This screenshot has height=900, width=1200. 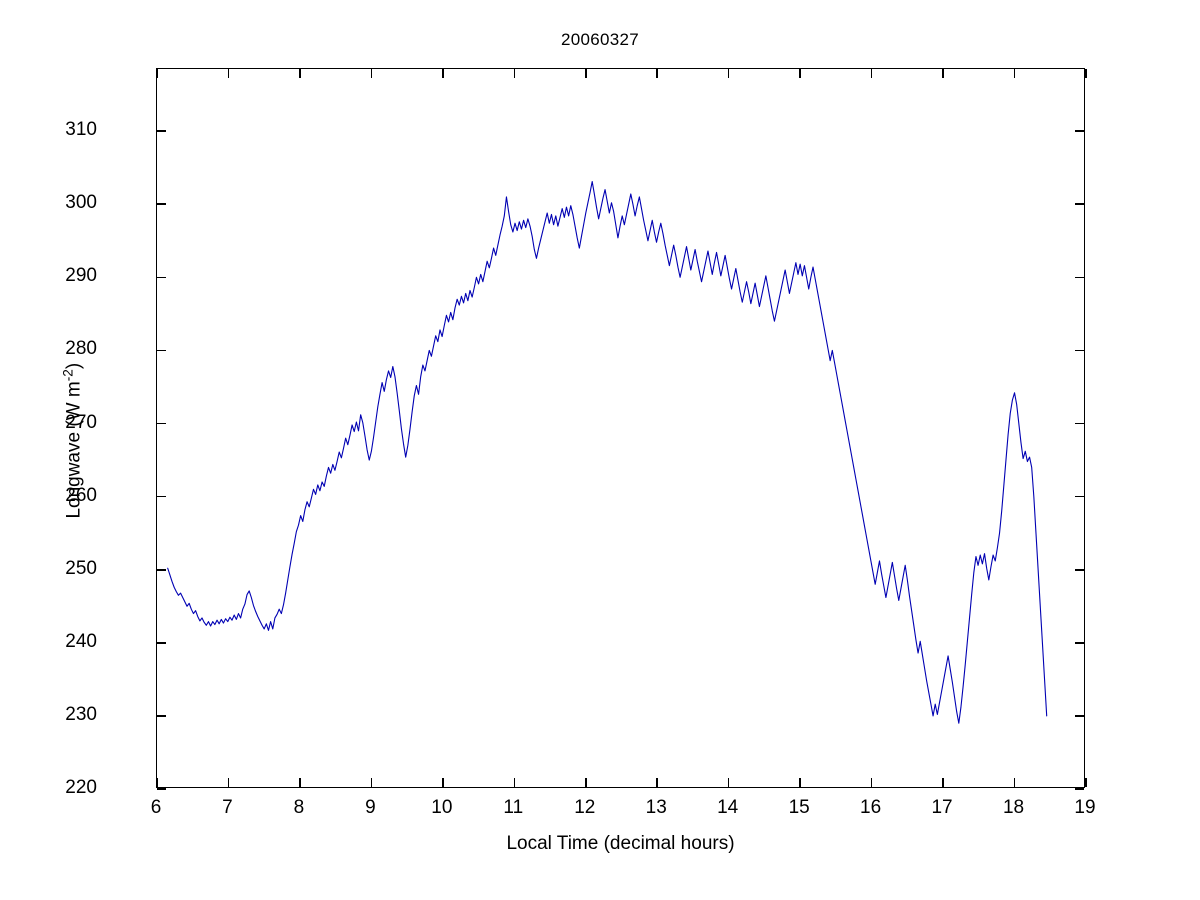 What do you see at coordinates (156, 807) in the screenshot?
I see `x-tick-label: 6` at bounding box center [156, 807].